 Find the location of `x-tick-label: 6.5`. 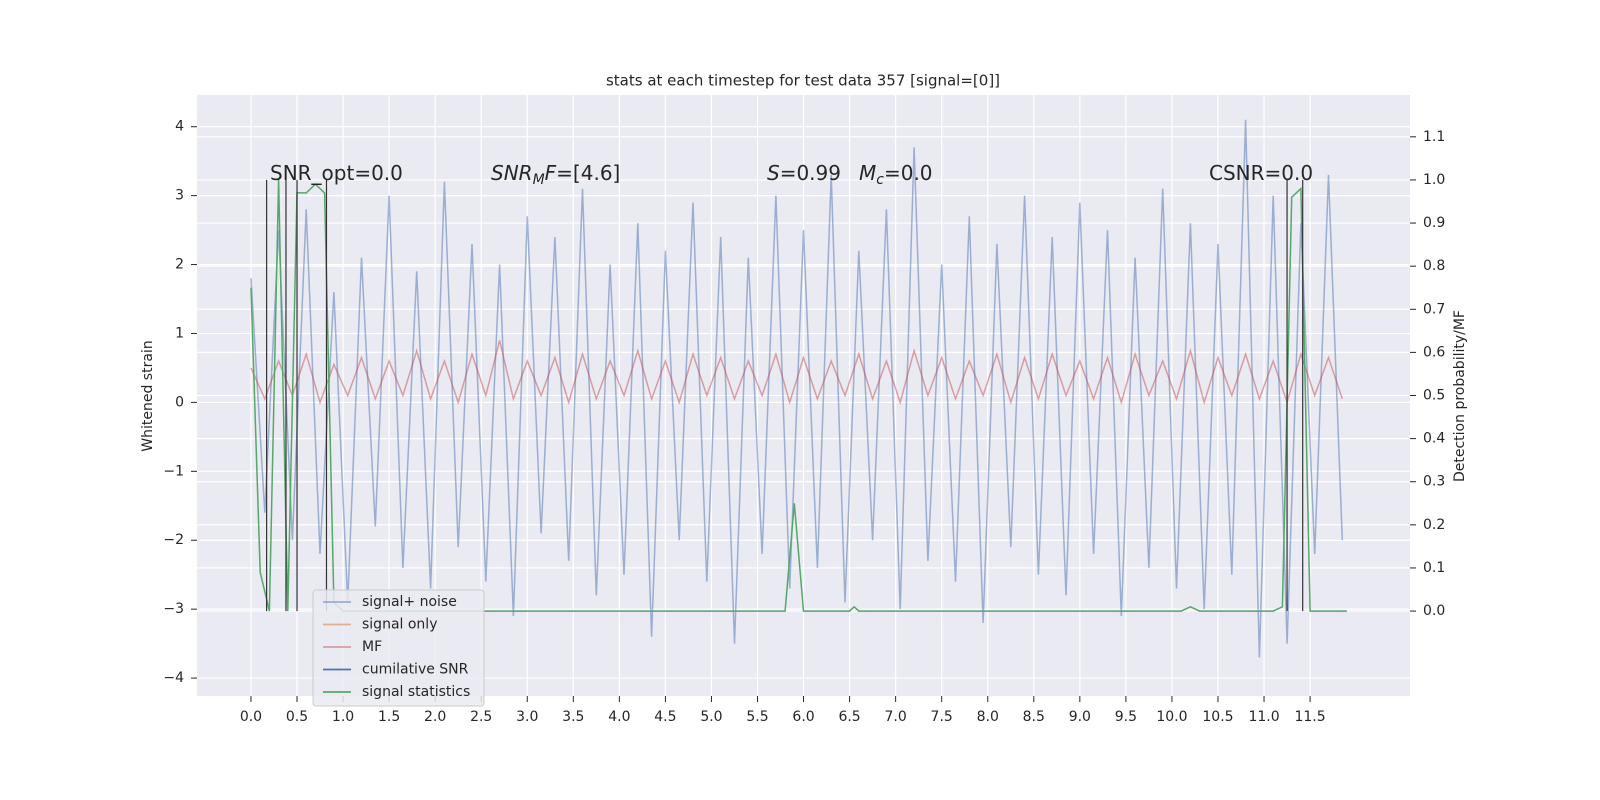

x-tick-label: 6.5 is located at coordinates (849, 717).